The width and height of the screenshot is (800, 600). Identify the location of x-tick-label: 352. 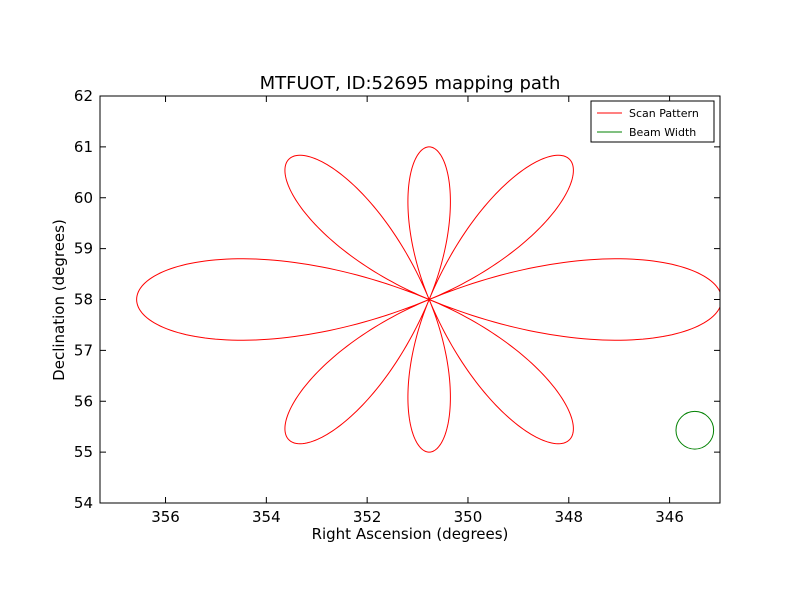
(367, 517).